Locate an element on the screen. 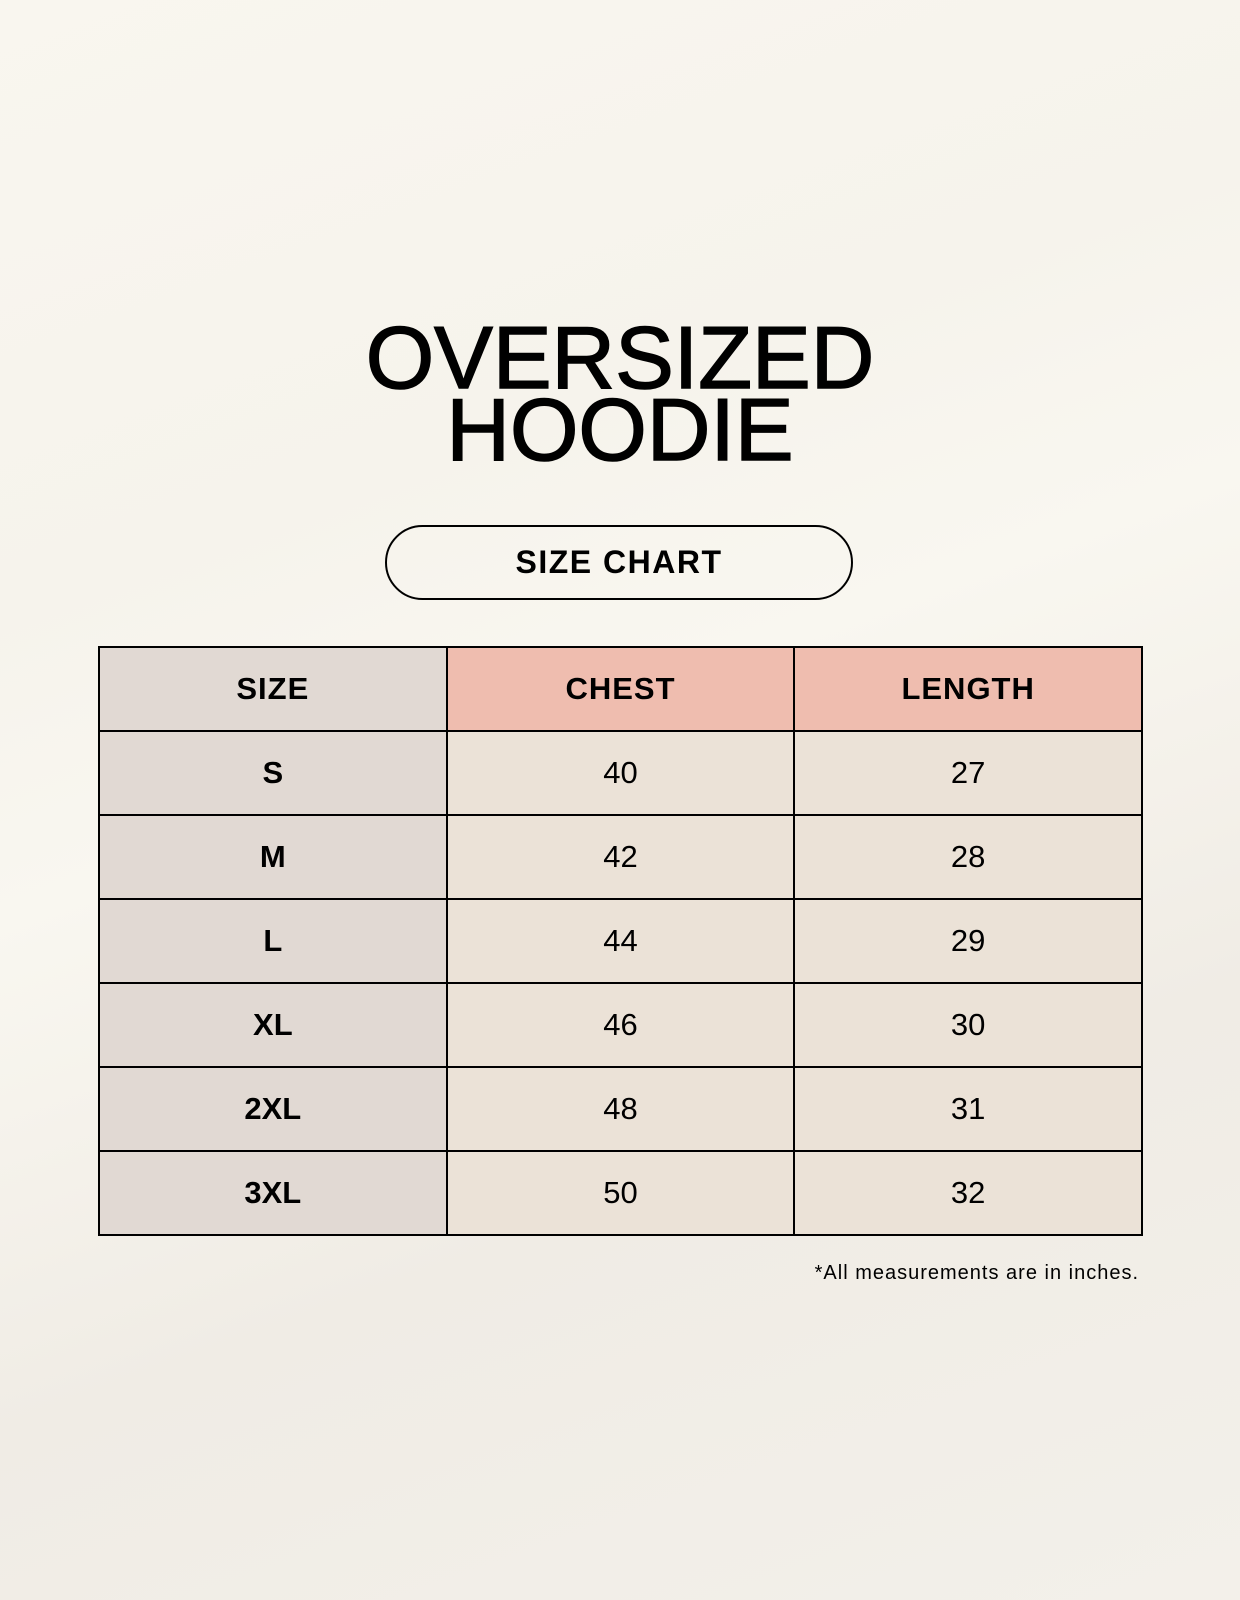  cell-length: 27 is located at coordinates (968, 773).